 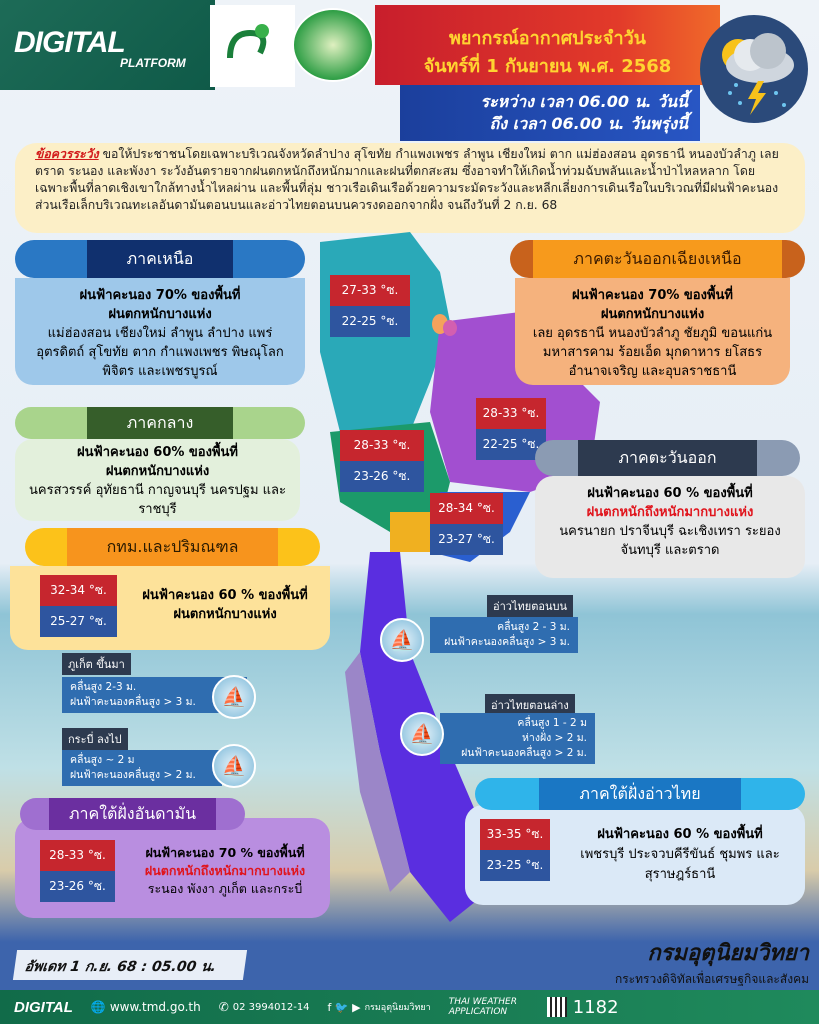 What do you see at coordinates (466, 539) in the screenshot?
I see `east-temp-low: 23-27 °ซ.` at bounding box center [466, 539].